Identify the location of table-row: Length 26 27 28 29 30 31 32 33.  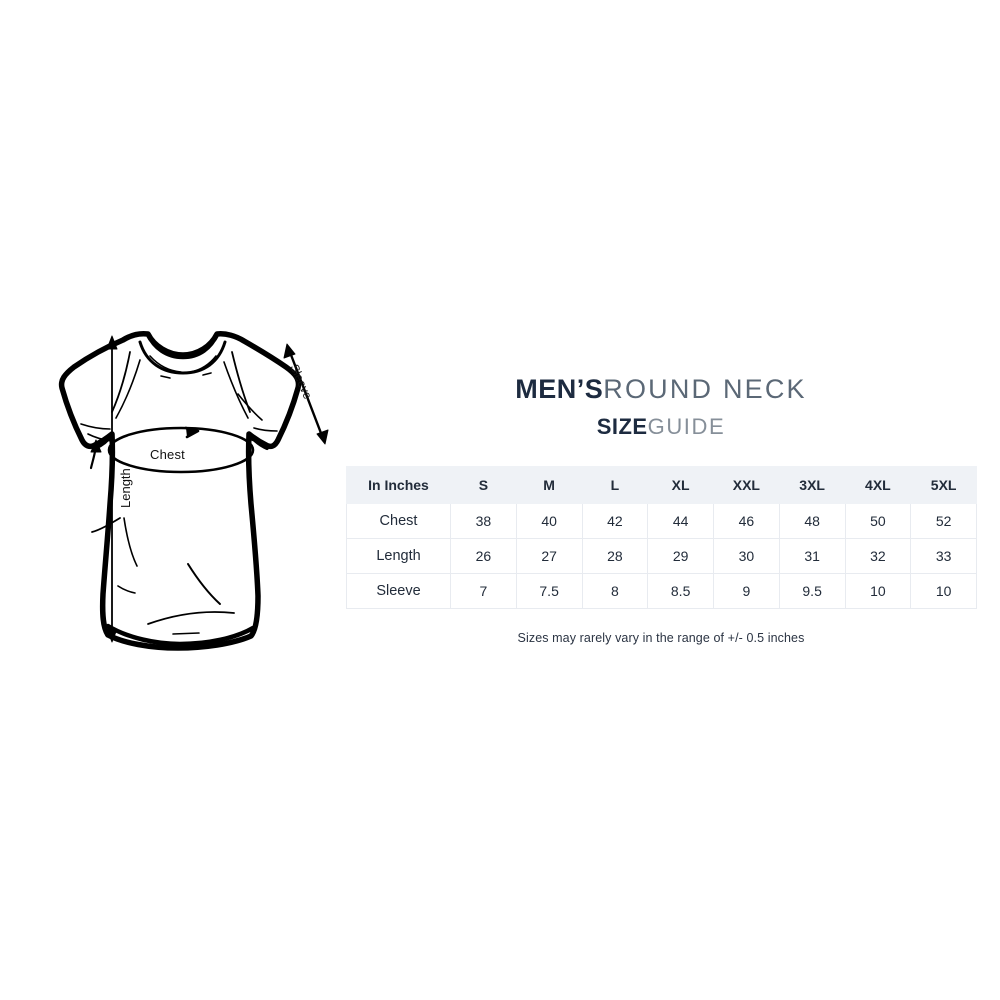
(661, 556).